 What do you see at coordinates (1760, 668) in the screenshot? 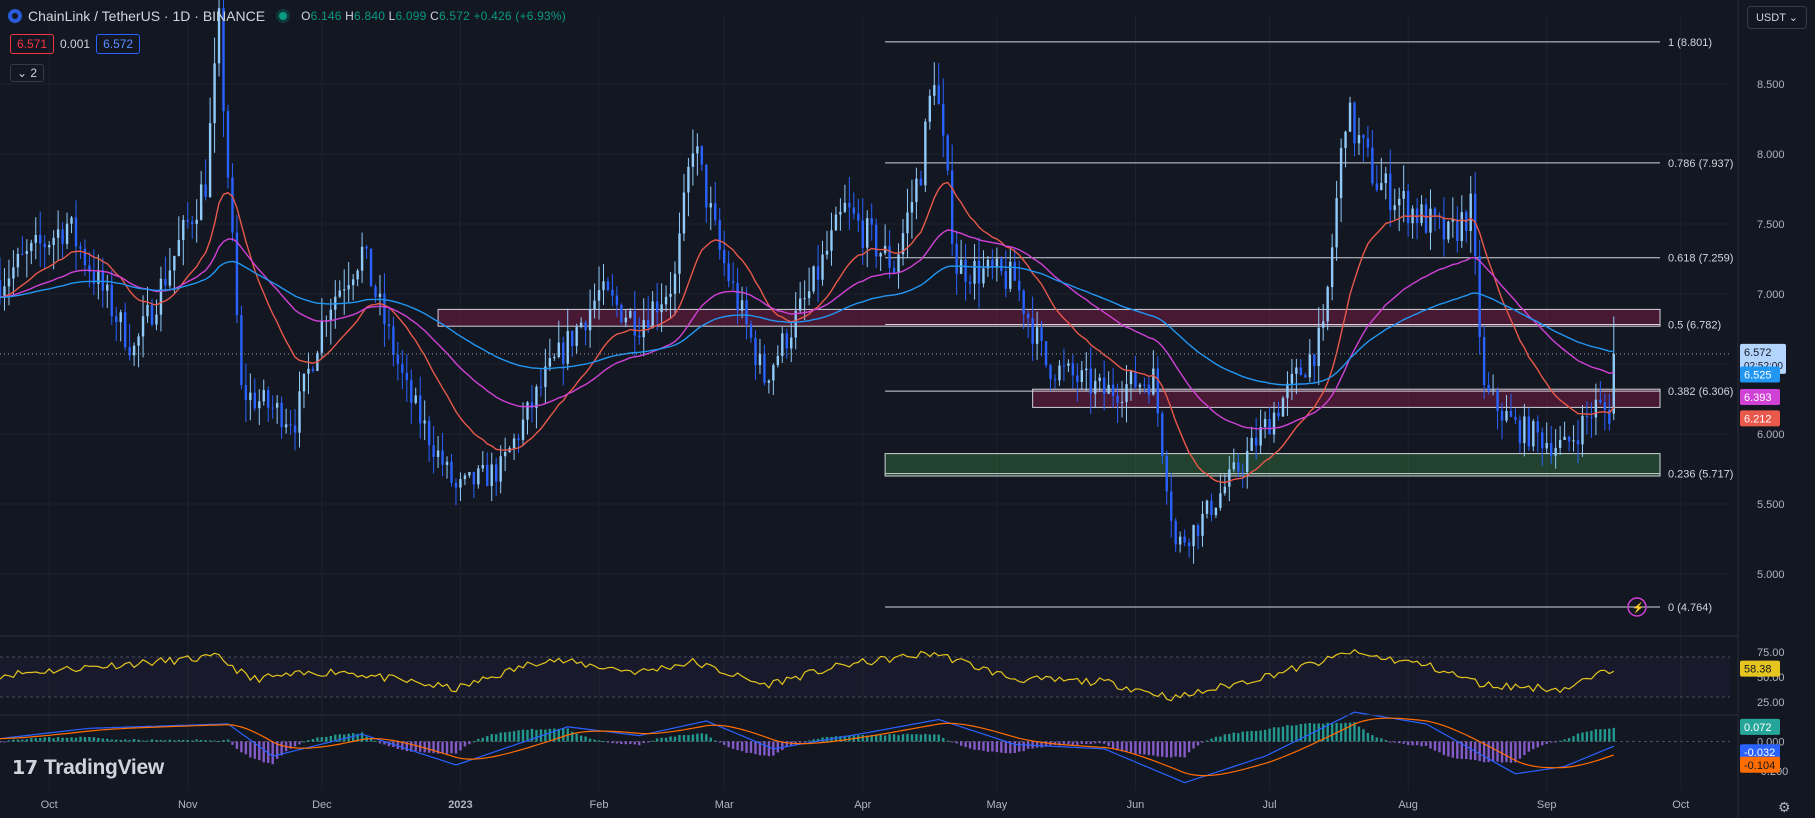
I see `rsi-value-bg` at bounding box center [1760, 668].